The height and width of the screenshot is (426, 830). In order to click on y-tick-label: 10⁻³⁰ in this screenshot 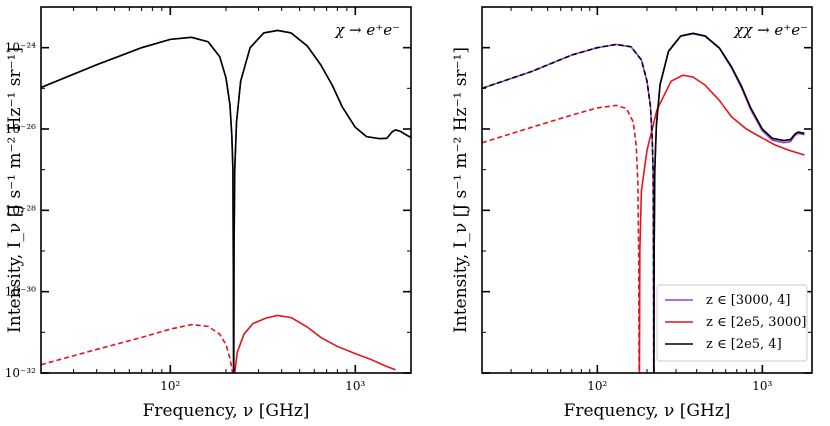, I will do `click(20, 292)`.